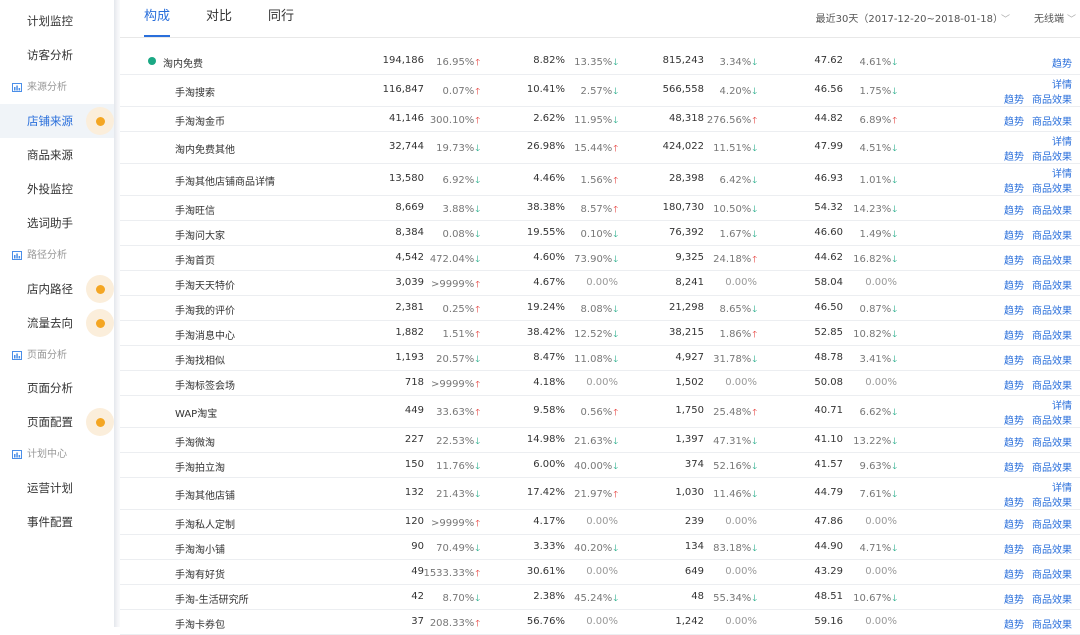  I want to click on sidebar-item: 页面配置, so click(57, 422).